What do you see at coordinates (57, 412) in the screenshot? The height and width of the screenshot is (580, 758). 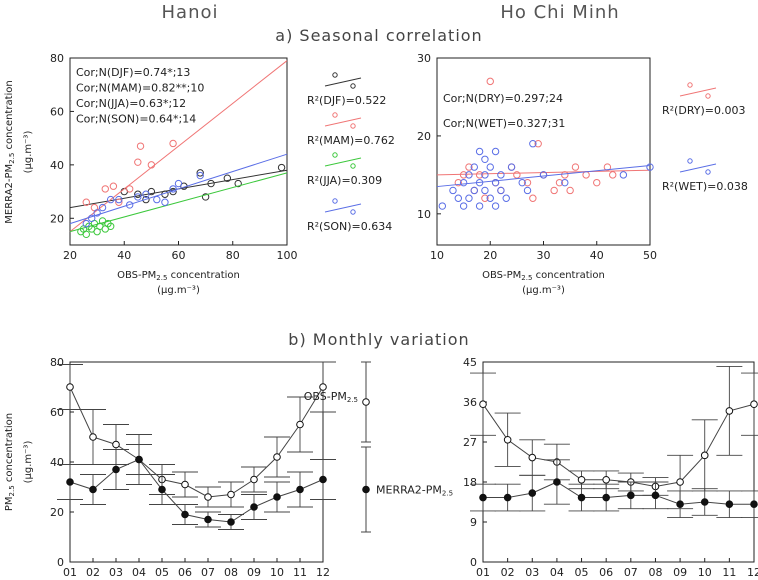 I see `y-tick-label: 60` at bounding box center [57, 412].